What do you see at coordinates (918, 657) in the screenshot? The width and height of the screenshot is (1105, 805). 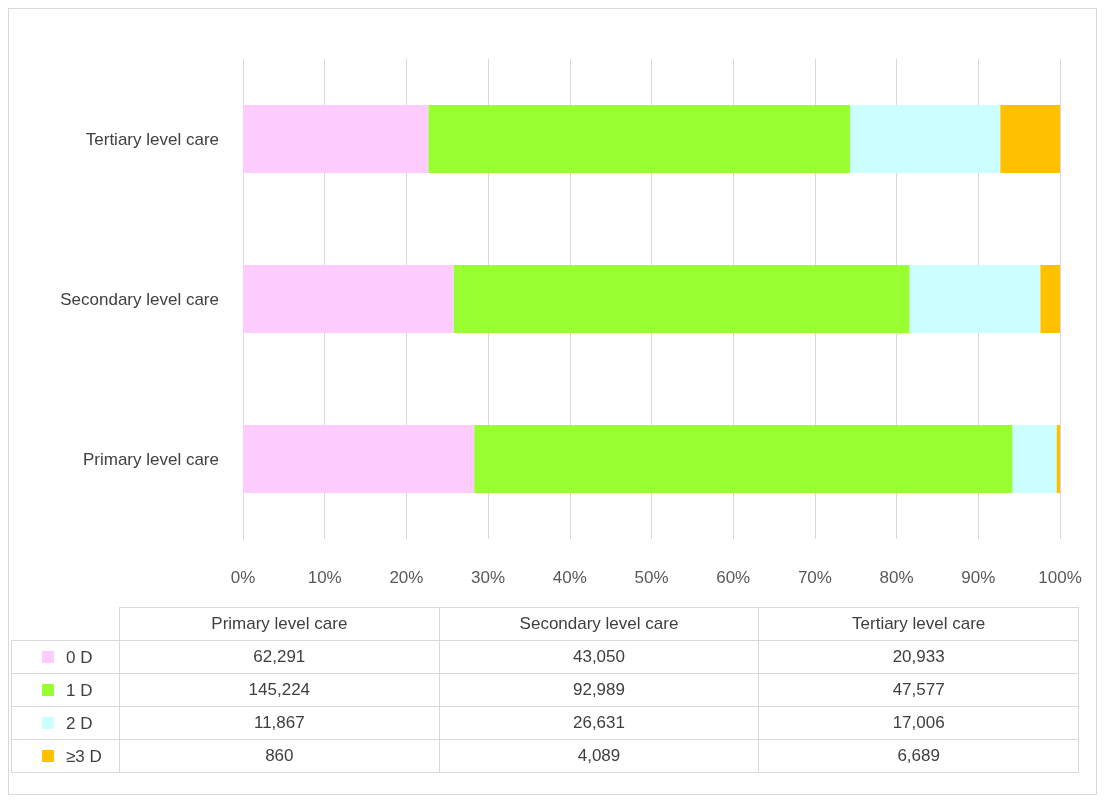 I see `text: 20,933` at bounding box center [918, 657].